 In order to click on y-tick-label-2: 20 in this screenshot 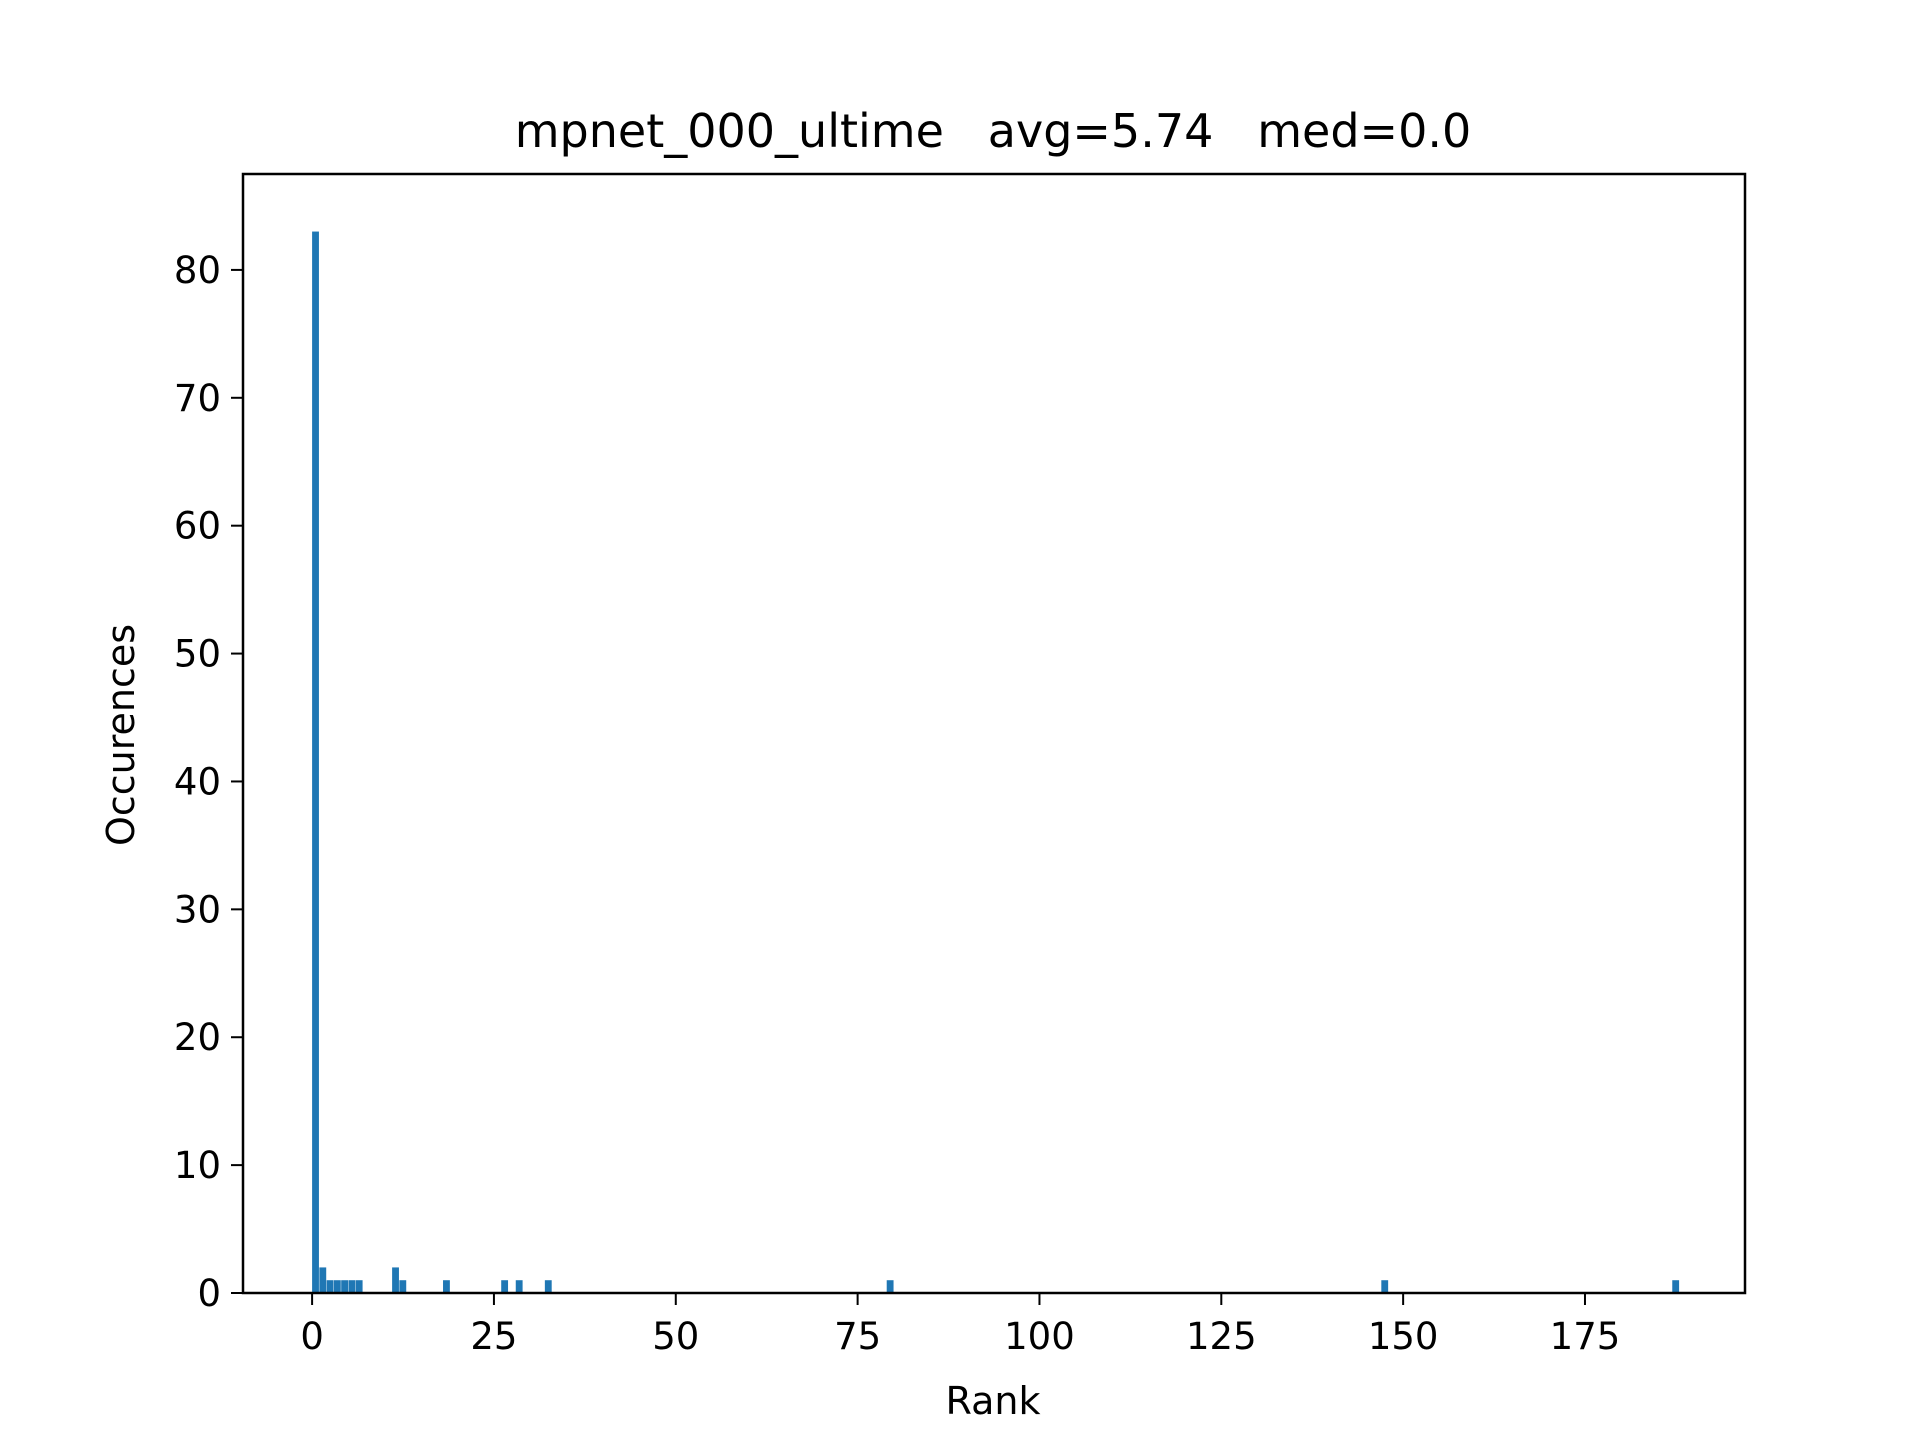, I will do `click(197, 1037)`.